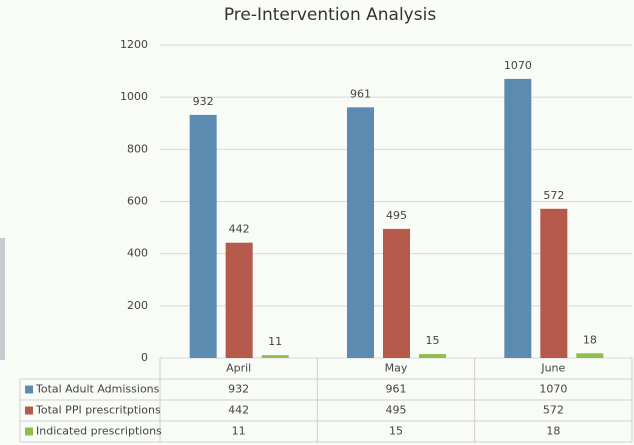 Image resolution: width=634 pixels, height=445 pixels. What do you see at coordinates (396, 389) in the screenshot?
I see `table-cell: 961` at bounding box center [396, 389].